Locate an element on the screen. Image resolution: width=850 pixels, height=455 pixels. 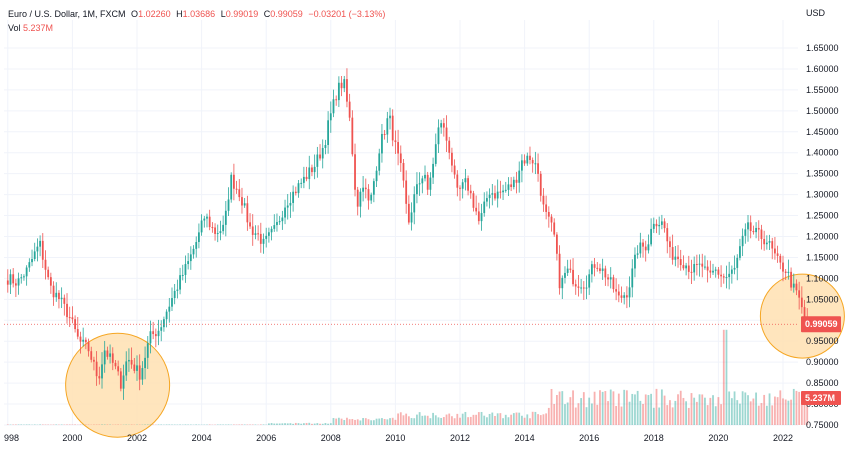
y-tick-label: 1.40000 is located at coordinates (822, 153).